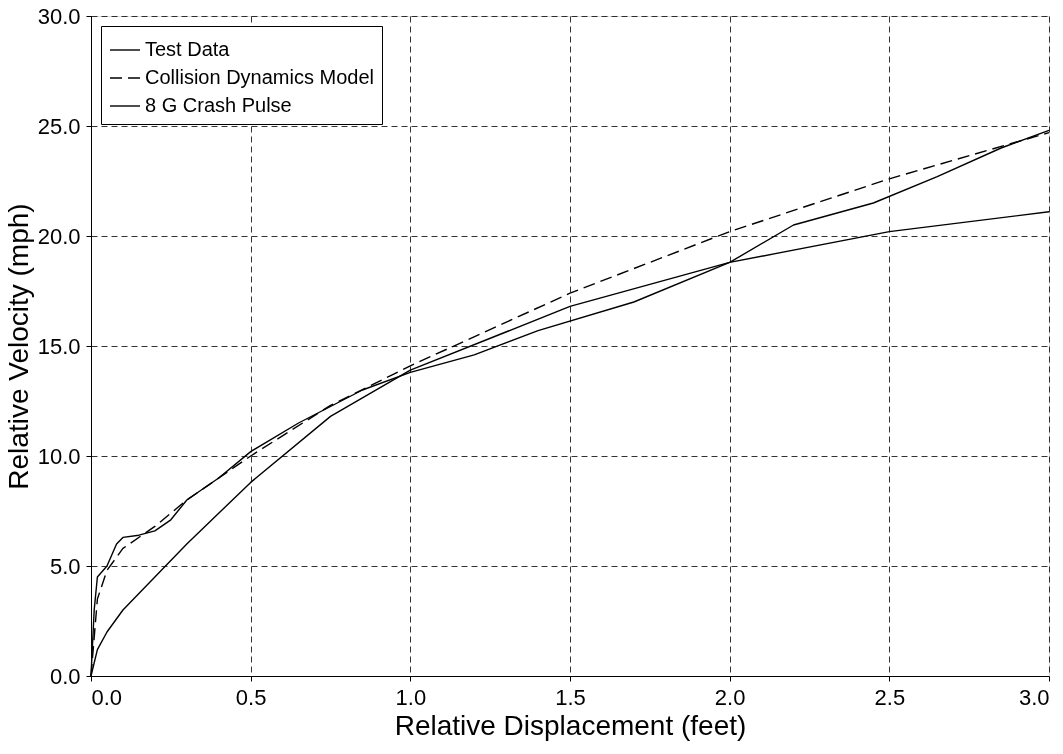 This screenshot has height=754, width=1063. Describe the element at coordinates (59, 346) in the screenshot. I see `y-tick-label: 15.0` at that location.